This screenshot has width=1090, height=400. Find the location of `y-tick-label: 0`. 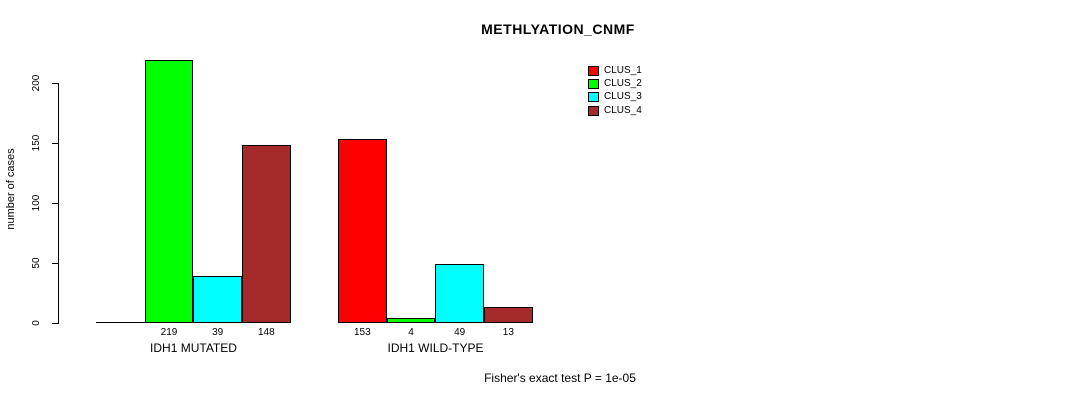

y-tick-label: 0 is located at coordinates (36, 323).